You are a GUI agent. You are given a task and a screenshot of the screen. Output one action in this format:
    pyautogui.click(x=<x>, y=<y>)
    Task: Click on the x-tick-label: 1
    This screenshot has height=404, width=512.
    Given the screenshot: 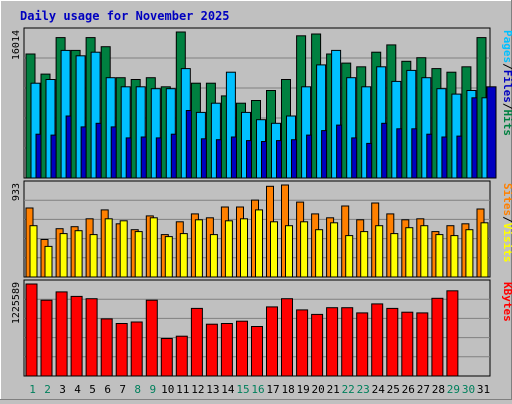 What is the action you would take?
    pyautogui.click(x=32, y=389)
    